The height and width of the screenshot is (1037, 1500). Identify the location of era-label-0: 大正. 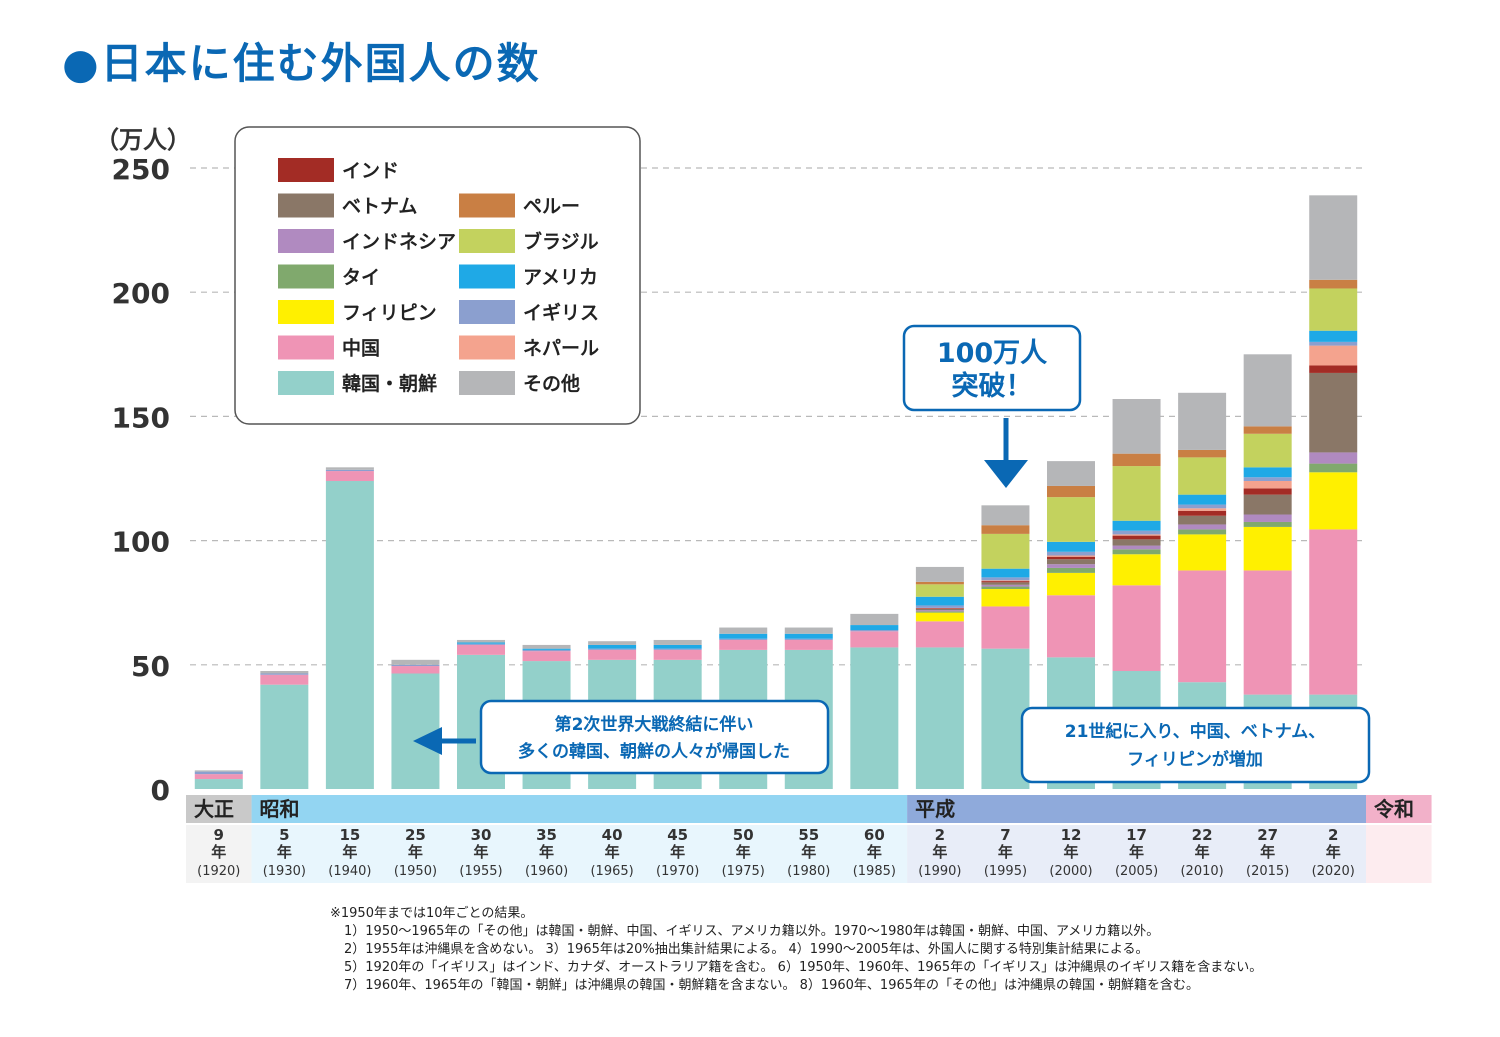
(214, 809).